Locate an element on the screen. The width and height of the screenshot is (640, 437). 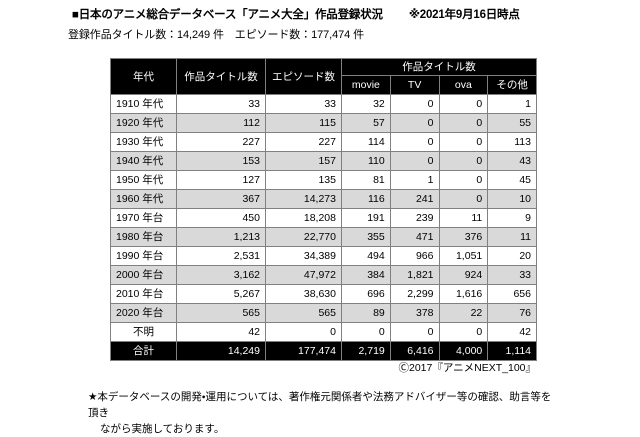
cell-era: 2020 年台 is located at coordinates (143, 313).